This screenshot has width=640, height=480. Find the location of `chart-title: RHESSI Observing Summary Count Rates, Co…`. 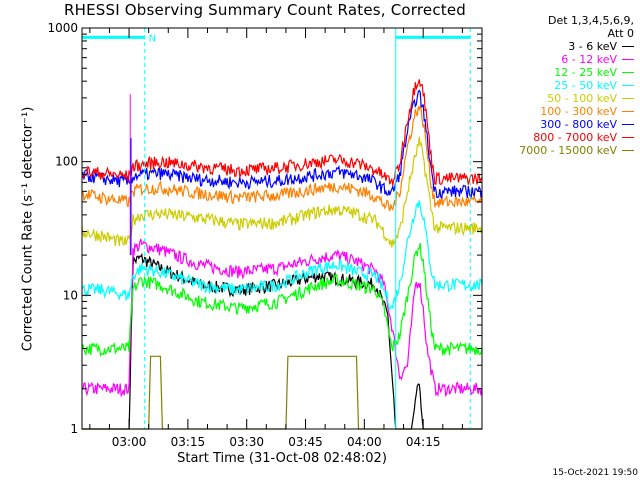

chart-title: RHESSI Observing Summary Count Rates, Co… is located at coordinates (264, 10).